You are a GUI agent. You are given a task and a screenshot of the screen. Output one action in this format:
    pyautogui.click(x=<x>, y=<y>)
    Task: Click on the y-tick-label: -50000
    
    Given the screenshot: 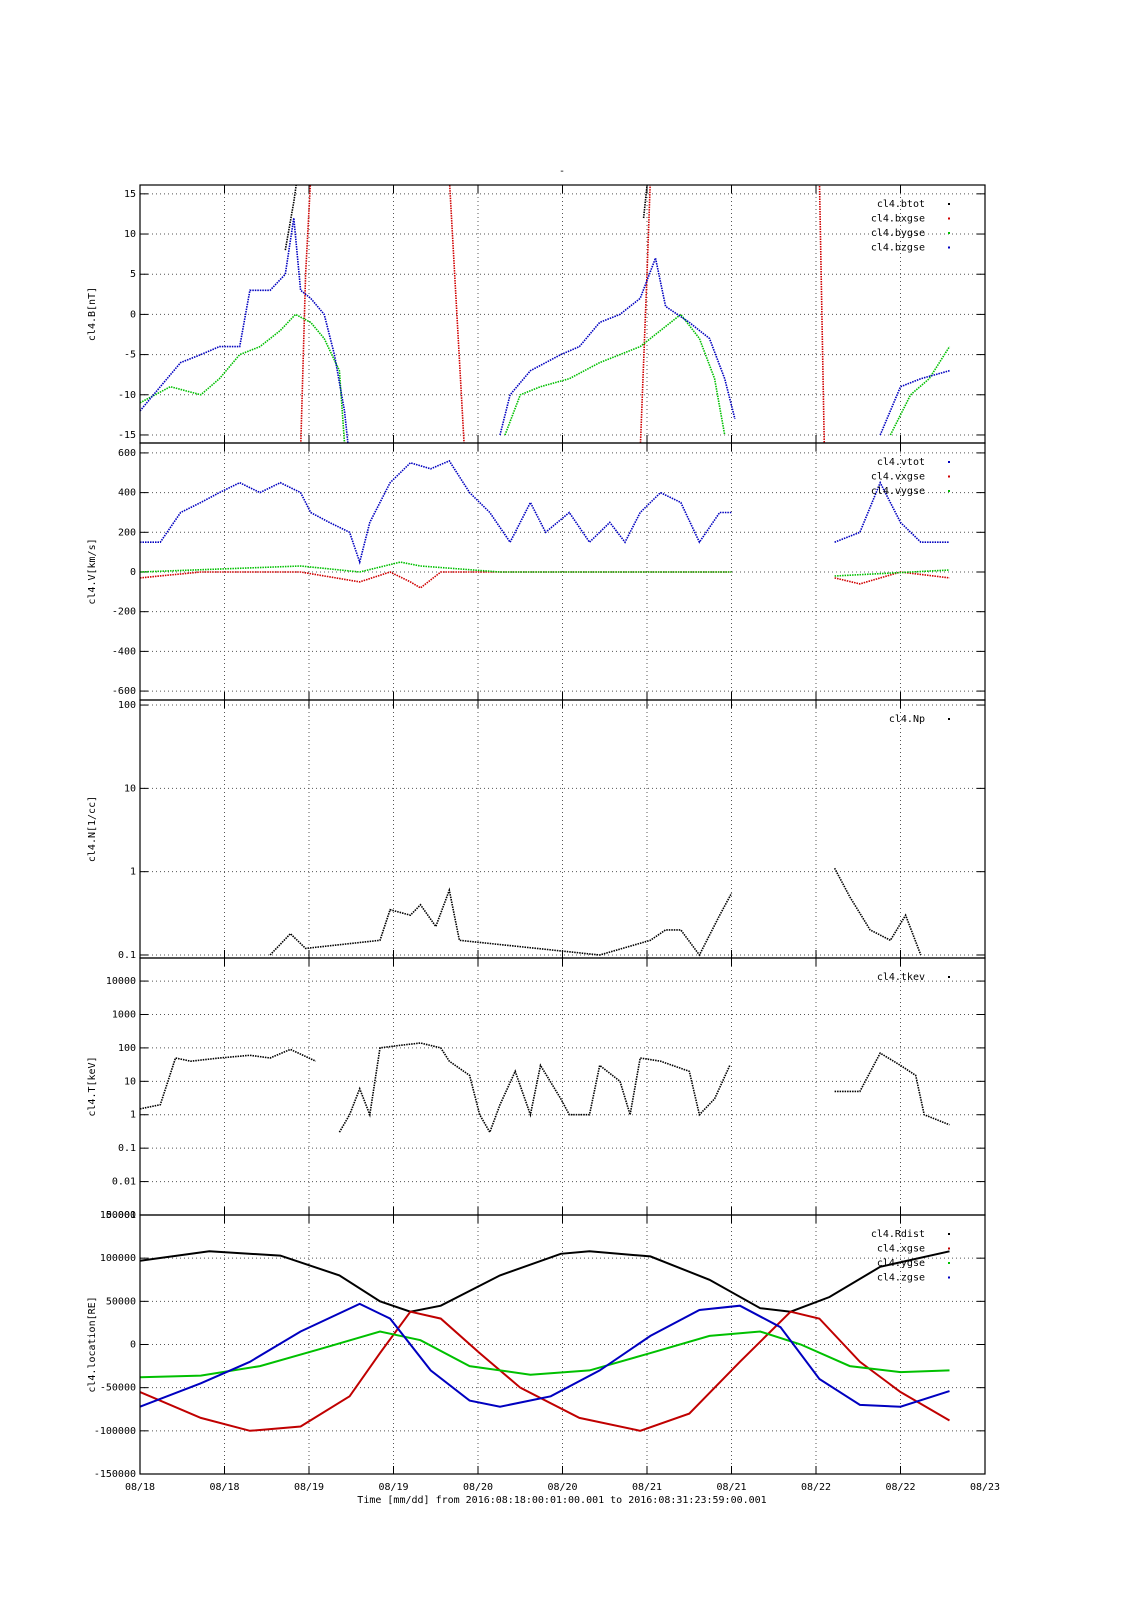 What is the action you would take?
    pyautogui.click(x=118, y=1388)
    